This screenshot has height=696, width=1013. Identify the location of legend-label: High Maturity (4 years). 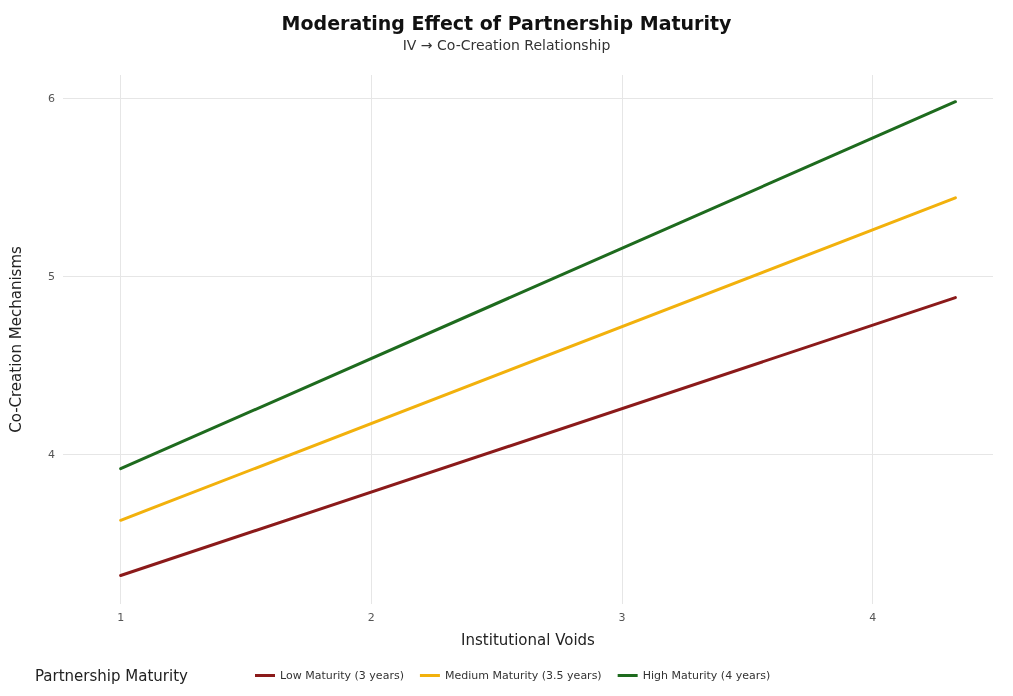
(706, 675).